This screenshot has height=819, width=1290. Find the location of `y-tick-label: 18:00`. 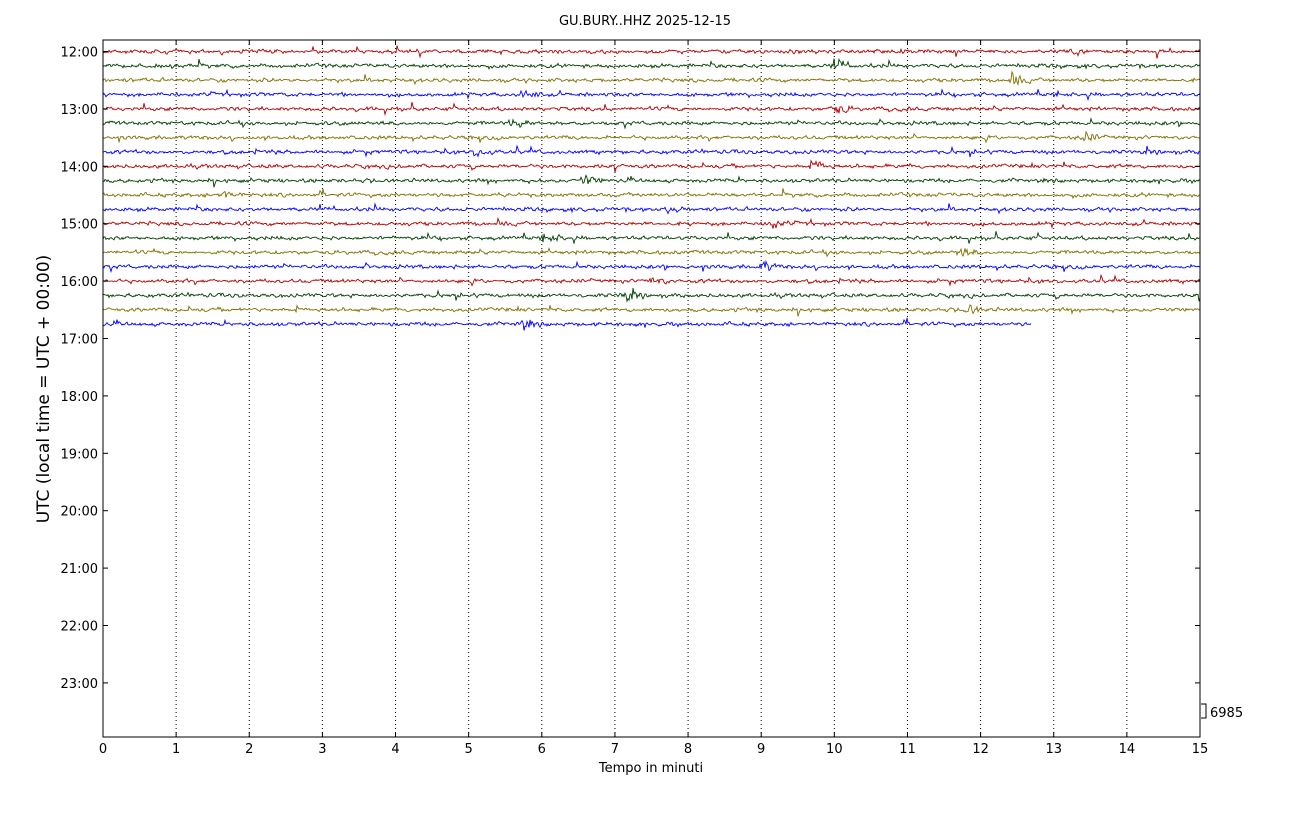

y-tick-label: 18:00 is located at coordinates (79, 397).